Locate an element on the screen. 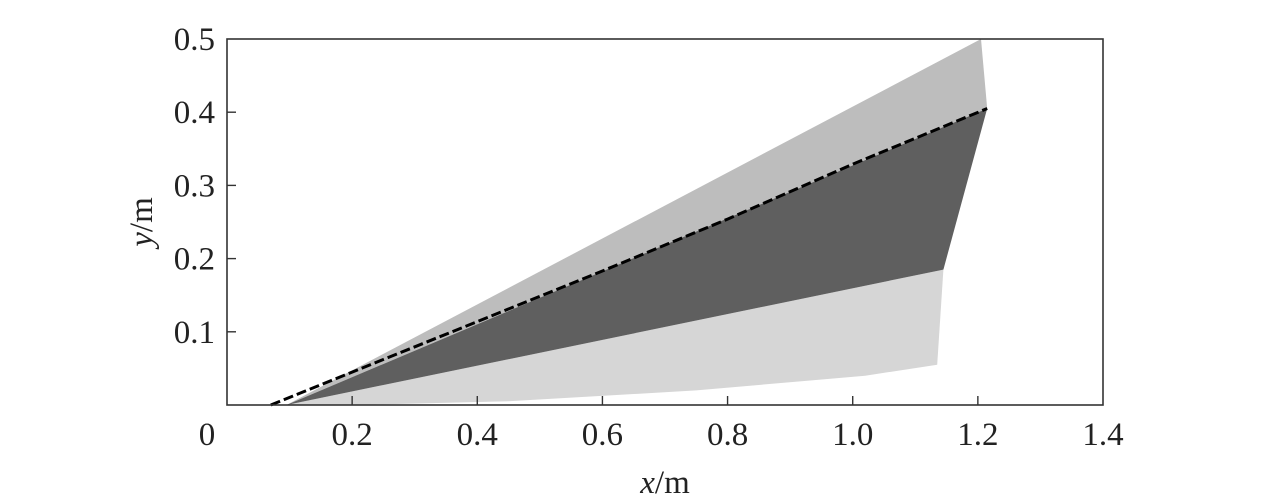  x-tick-label: 0.6 is located at coordinates (602, 435).